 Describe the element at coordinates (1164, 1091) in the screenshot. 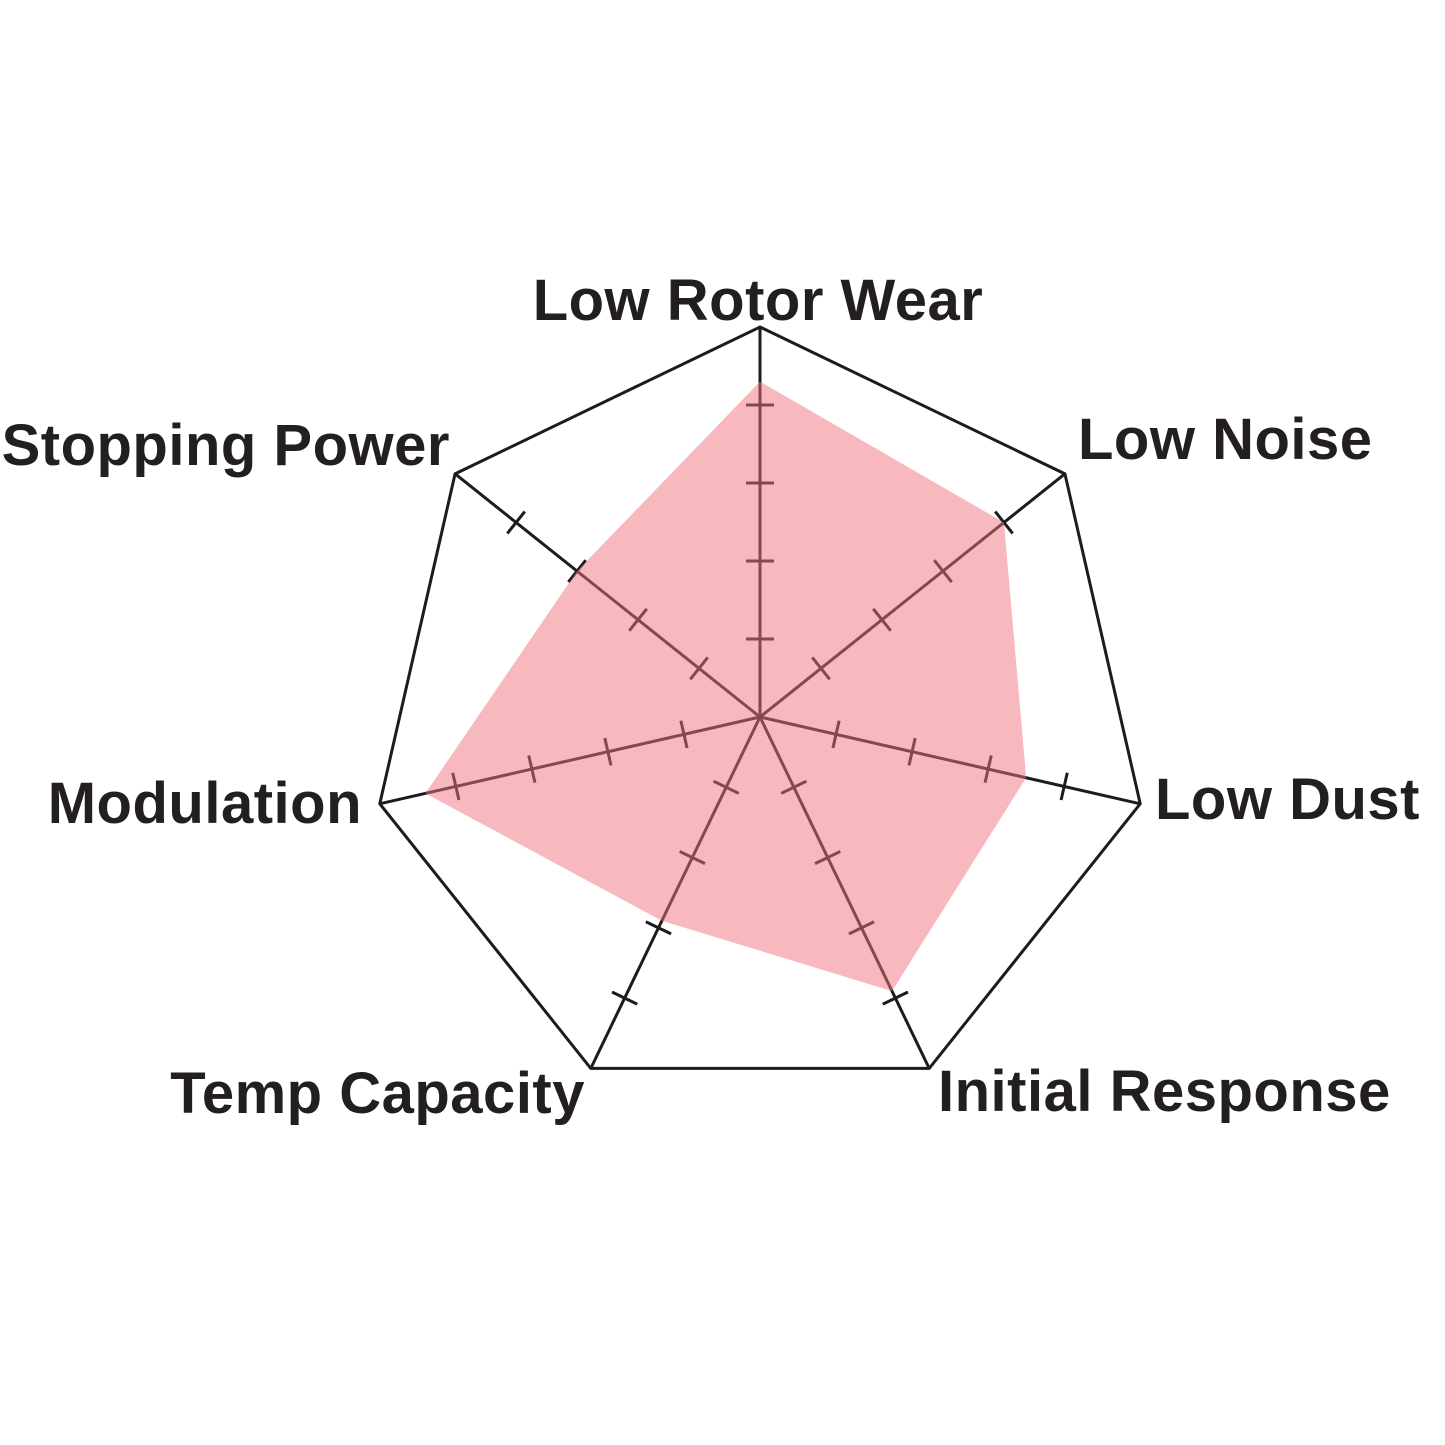

I see `axis-label-initial-response: Initial Response` at that location.